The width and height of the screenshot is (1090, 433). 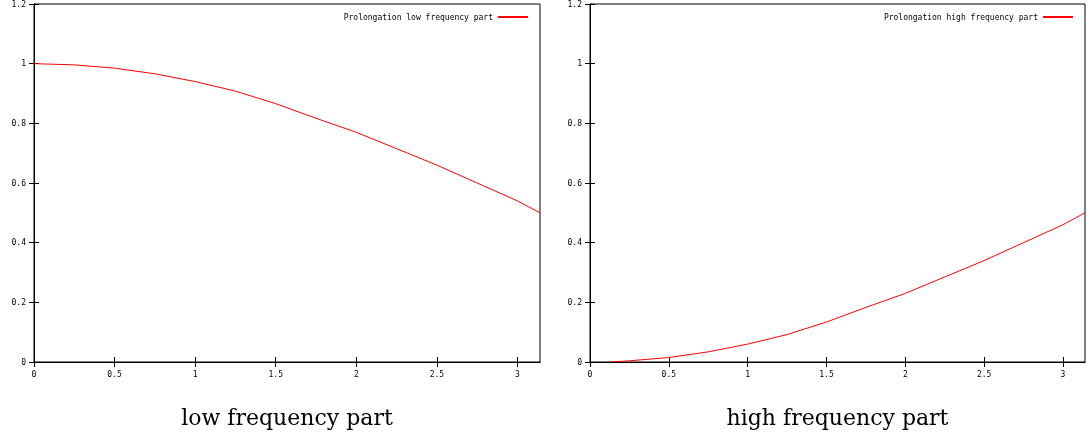 I want to click on x-axis-title: high frequency part, so click(x=837, y=417).